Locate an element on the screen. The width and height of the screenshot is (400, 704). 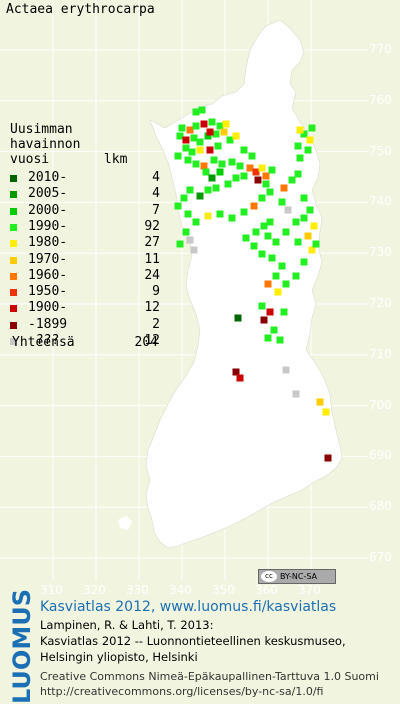
cc-license-badge: cc BY-NC-SA is located at coordinates (297, 576).